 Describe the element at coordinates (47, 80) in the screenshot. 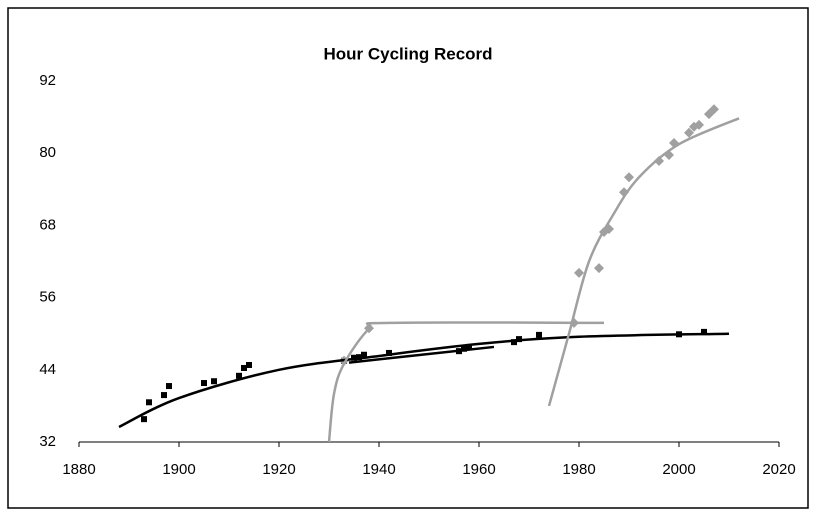

I see `y-tick-label: 92` at that location.